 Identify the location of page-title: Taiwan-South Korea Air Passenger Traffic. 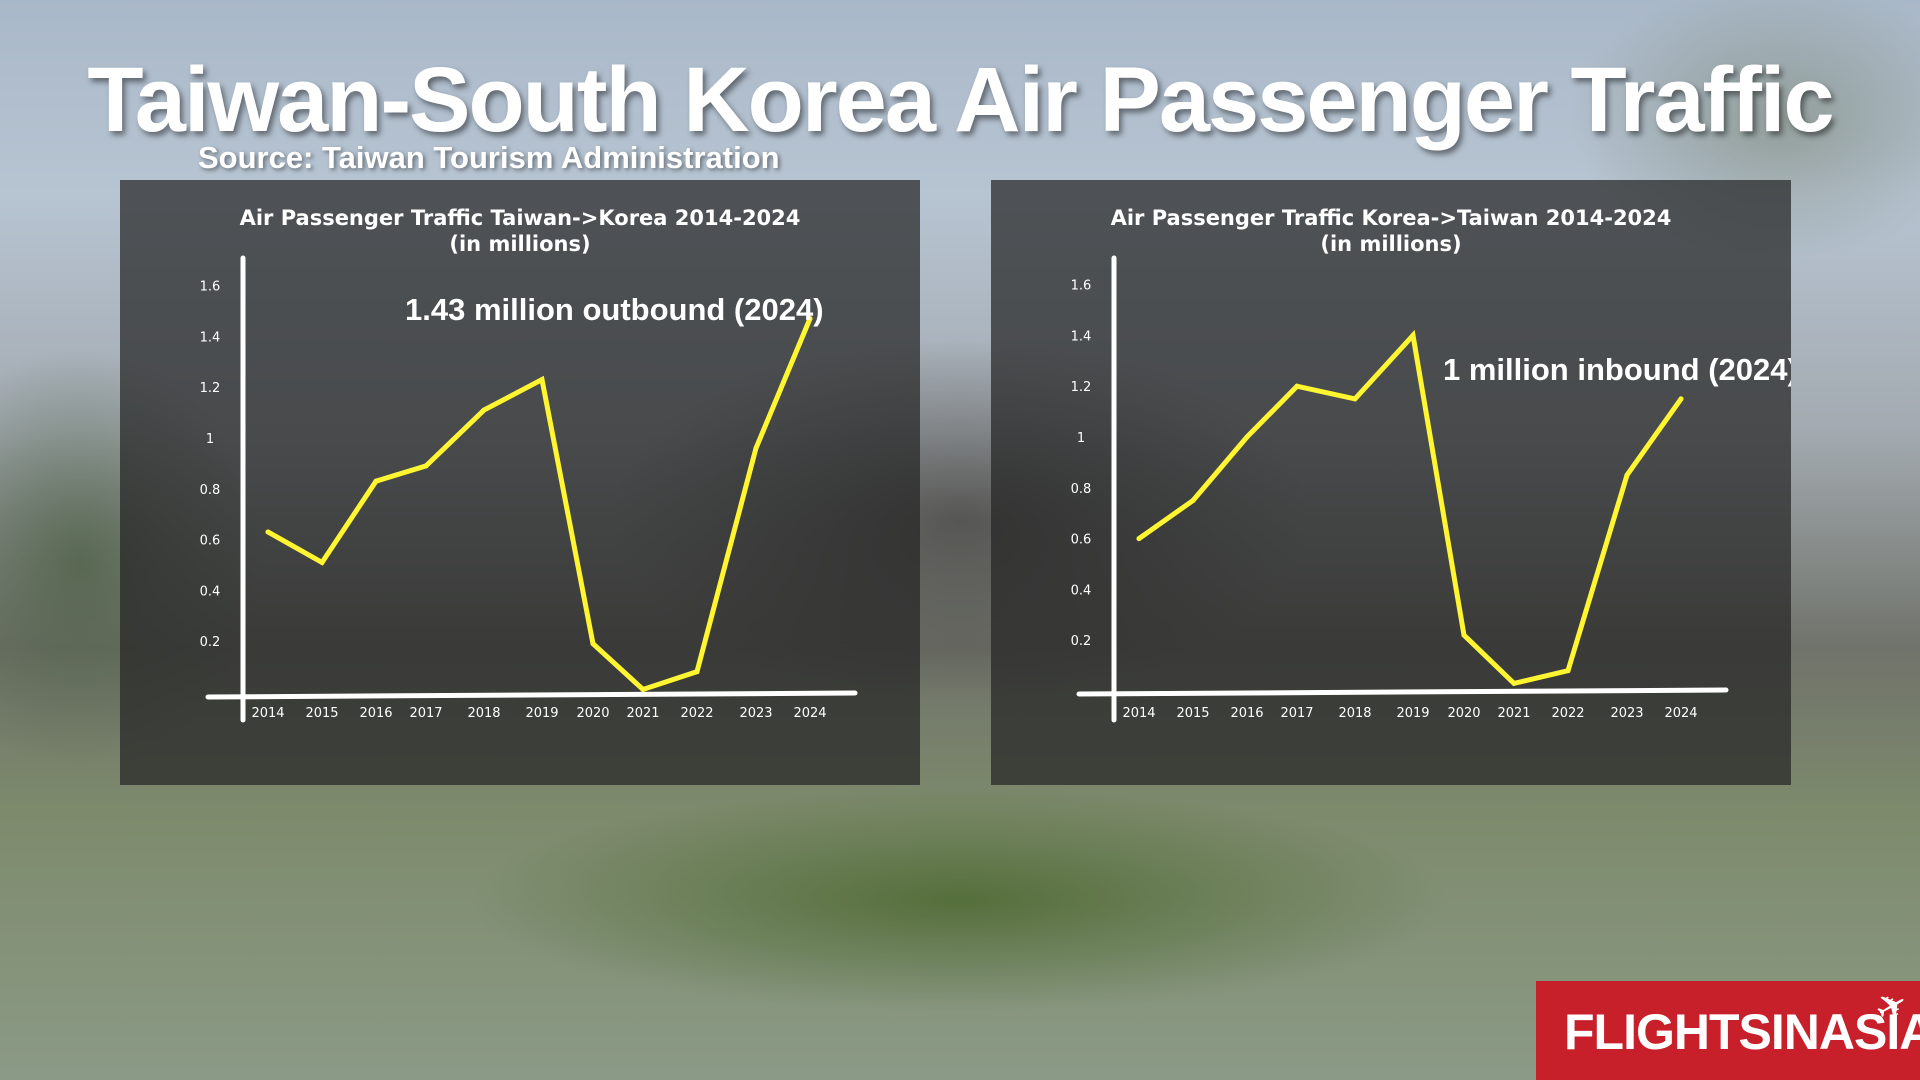
(960, 100).